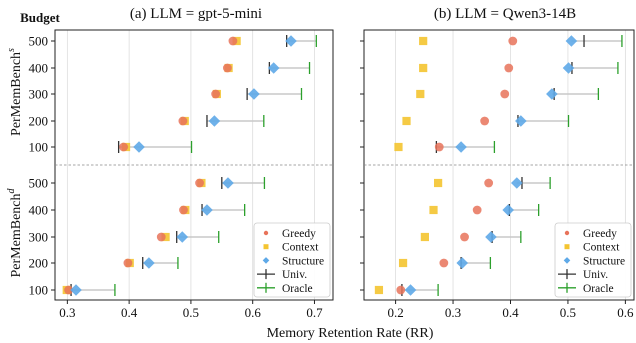 This screenshot has height=343, width=636. Describe the element at coordinates (129, 312) in the screenshot. I see `x-tick-label: 0.4` at that location.